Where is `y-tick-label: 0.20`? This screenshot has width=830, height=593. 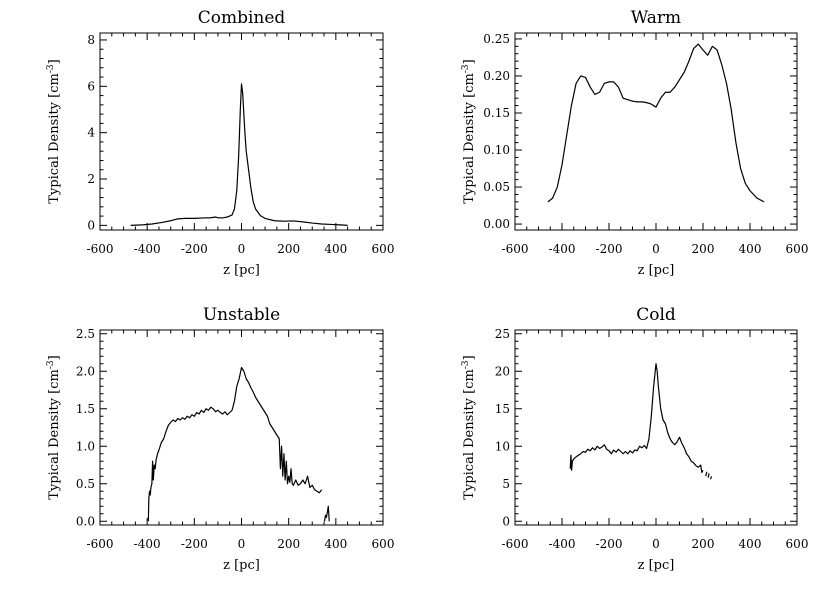 y-tick-label: 0.20 is located at coordinates (496, 76).